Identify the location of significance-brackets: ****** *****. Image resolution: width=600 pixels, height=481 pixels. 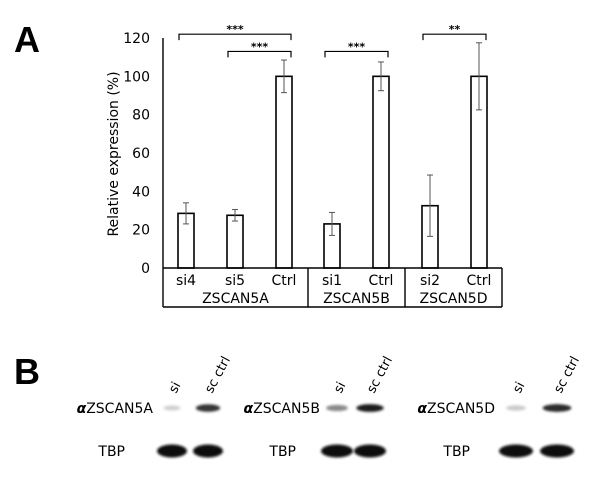
(332, 40).